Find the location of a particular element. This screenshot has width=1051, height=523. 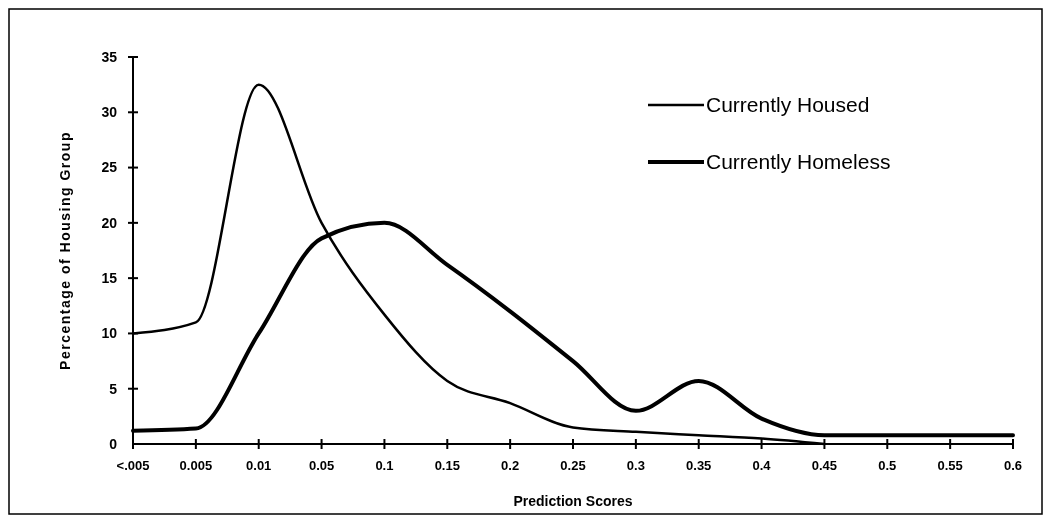

x-tick-label: 0.1 is located at coordinates (384, 465).